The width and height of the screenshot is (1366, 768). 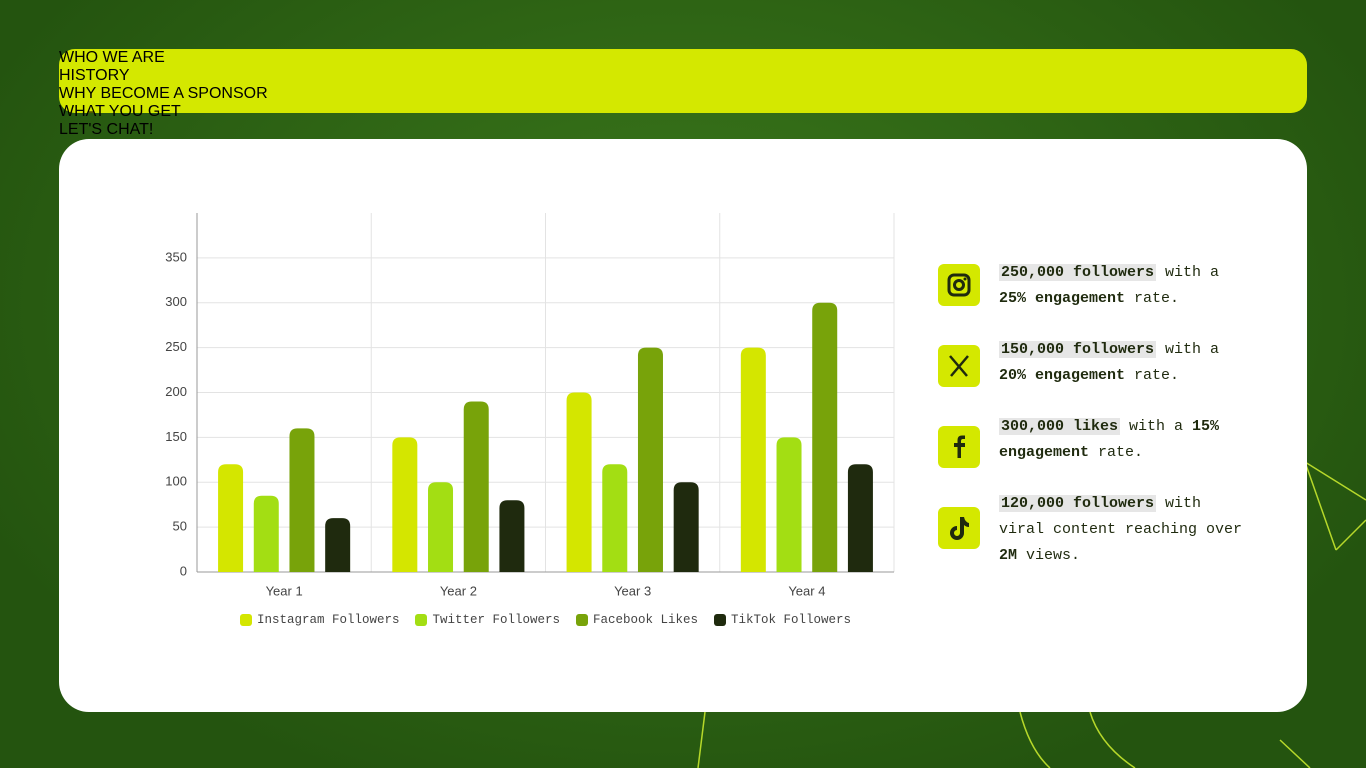 I want to click on legend-item: Facebook Likes, so click(x=637, y=620).